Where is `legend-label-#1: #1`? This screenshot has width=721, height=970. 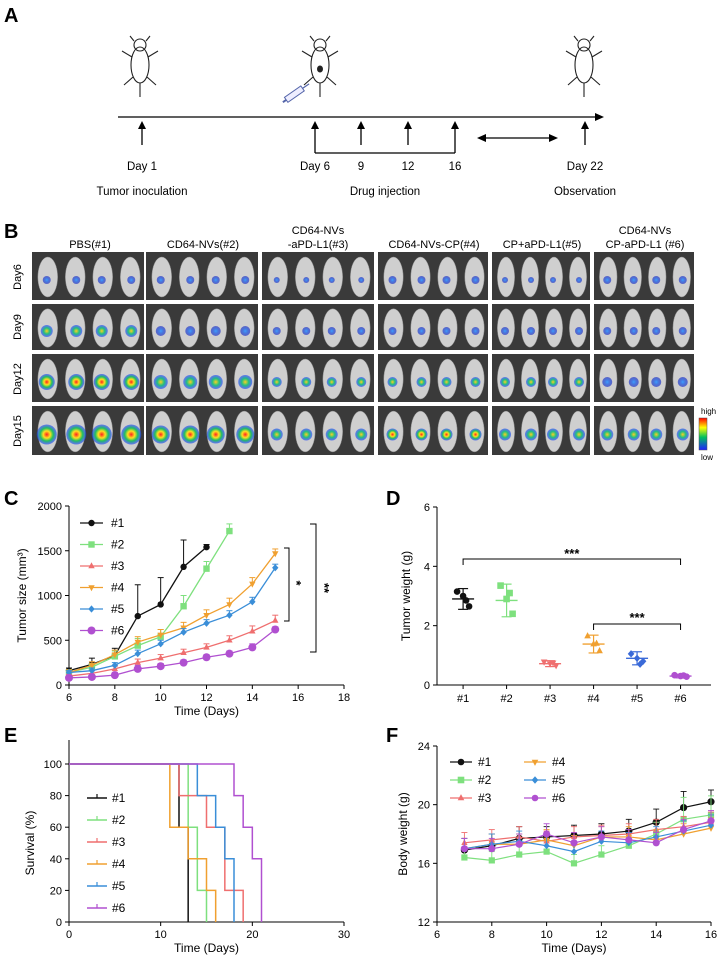
legend-label-#1: #1 is located at coordinates (485, 762).